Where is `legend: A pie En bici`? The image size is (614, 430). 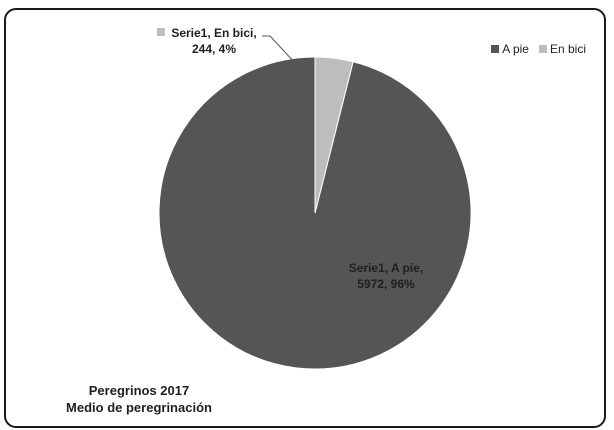
legend: A pie En bici is located at coordinates (538, 49).